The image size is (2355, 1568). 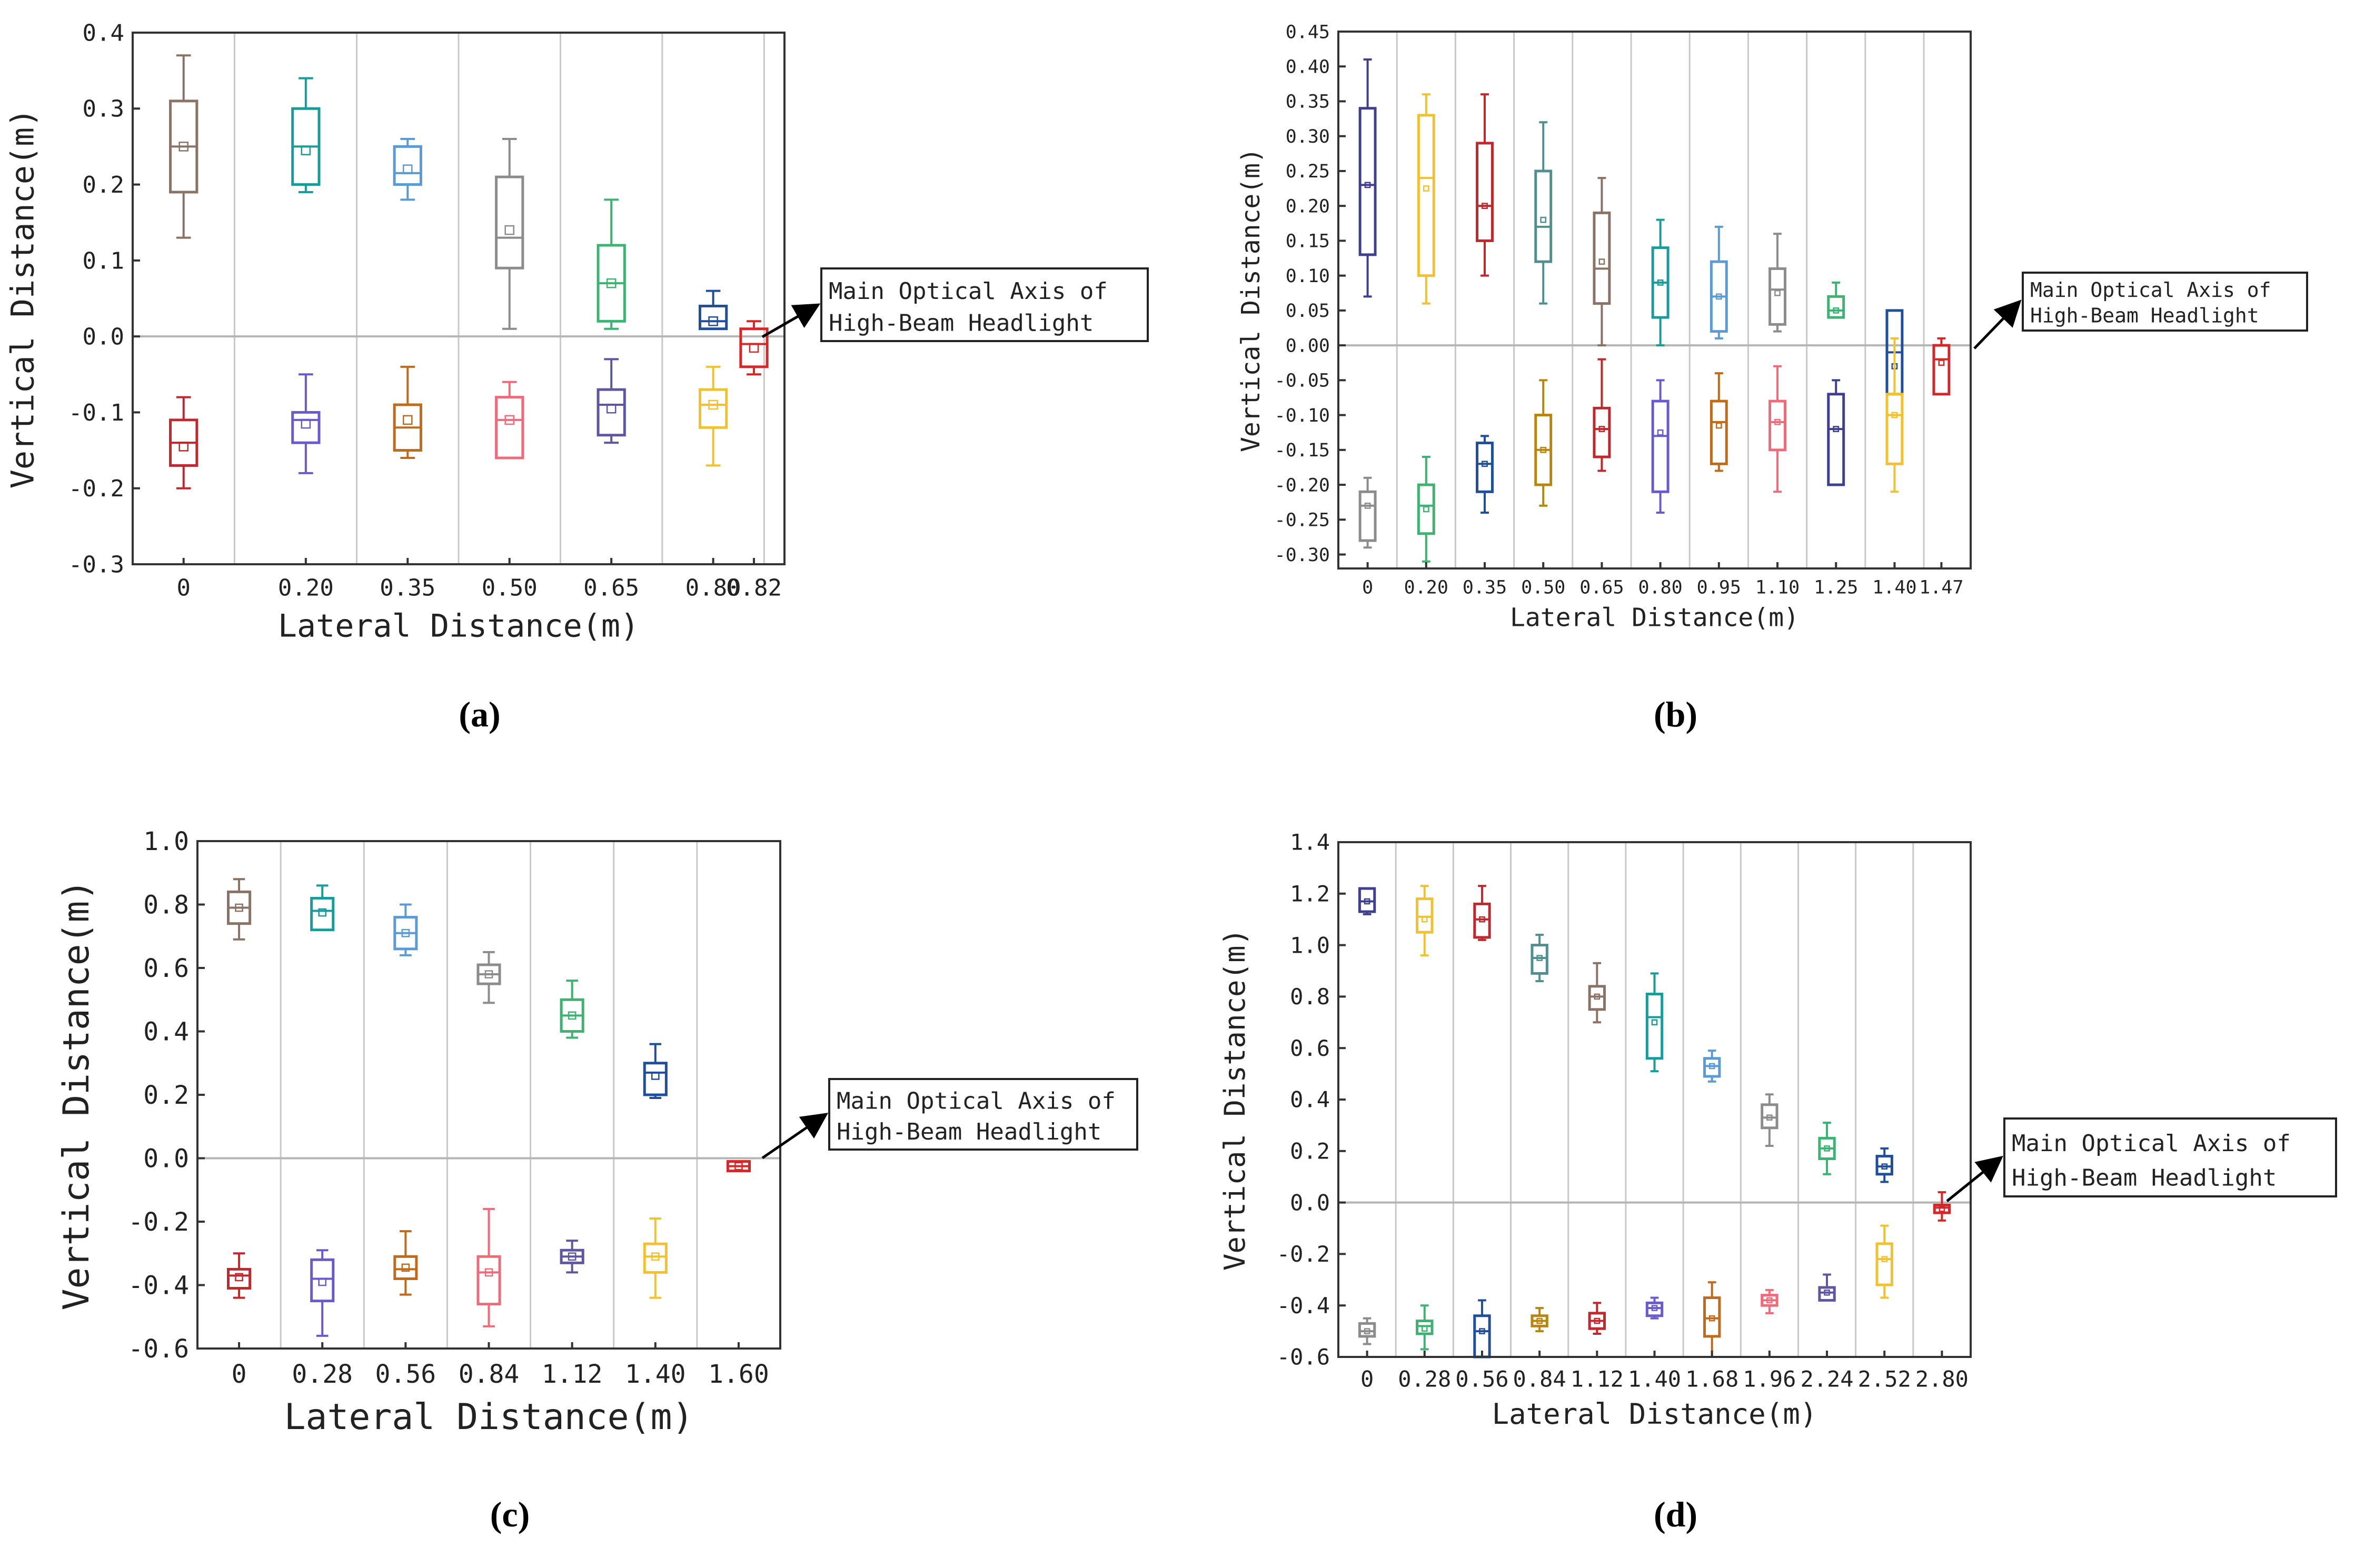 What do you see at coordinates (1675, 714) in the screenshot?
I see `panel-label: (b)` at bounding box center [1675, 714].